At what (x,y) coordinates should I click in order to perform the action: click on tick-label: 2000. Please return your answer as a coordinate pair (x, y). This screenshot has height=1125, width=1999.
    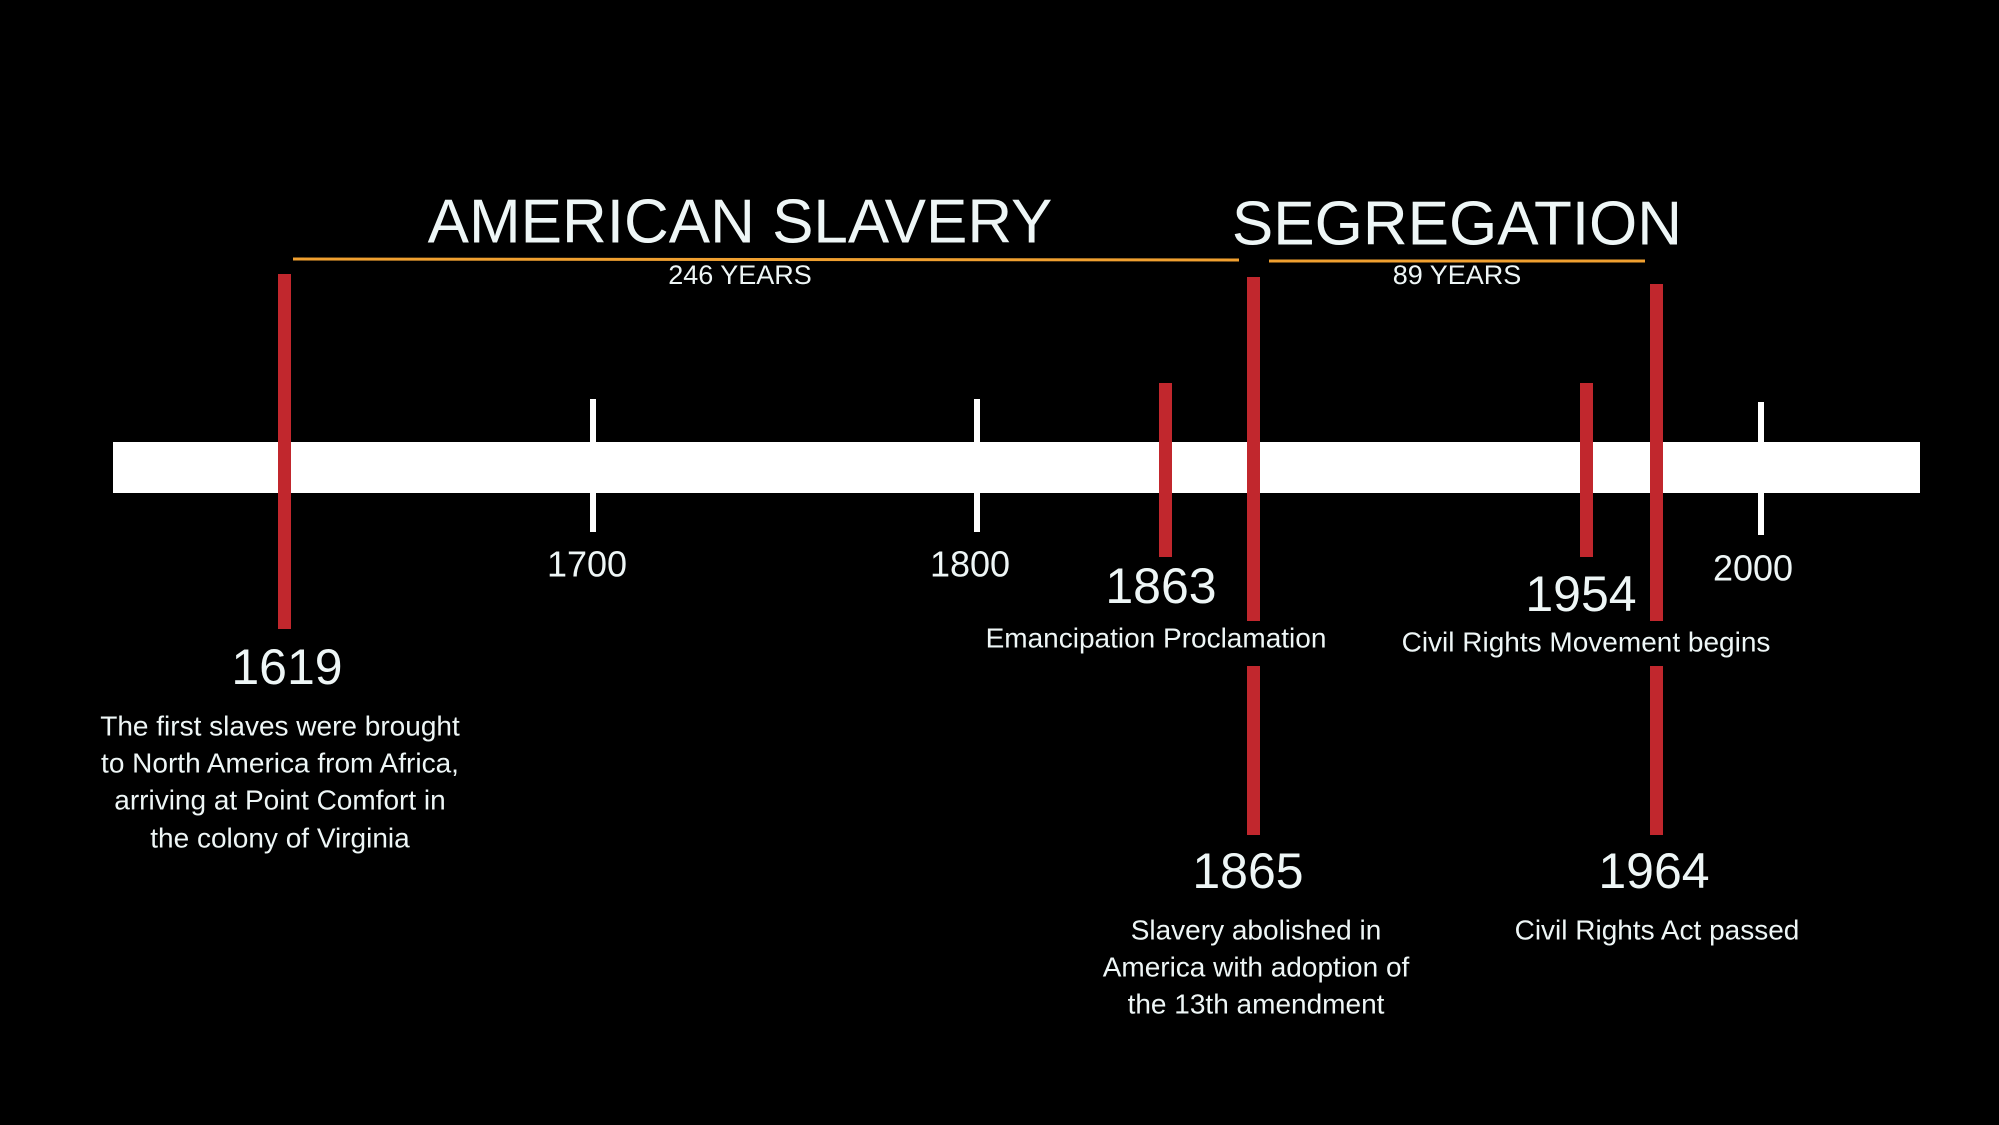
    Looking at the image, I should click on (1753, 568).